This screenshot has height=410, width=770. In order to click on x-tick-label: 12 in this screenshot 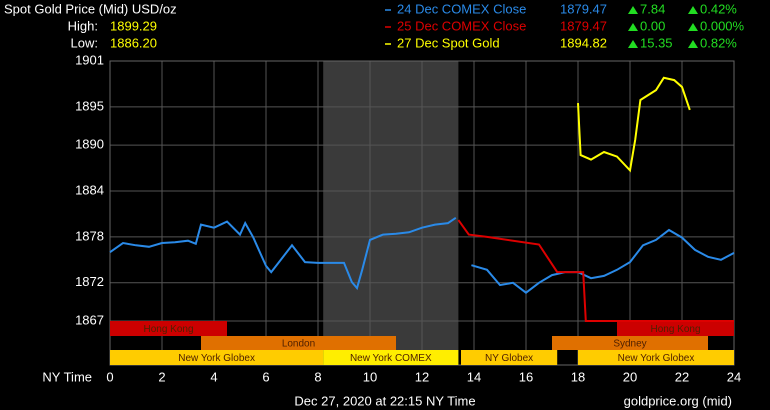, I will do `click(422, 376)`.